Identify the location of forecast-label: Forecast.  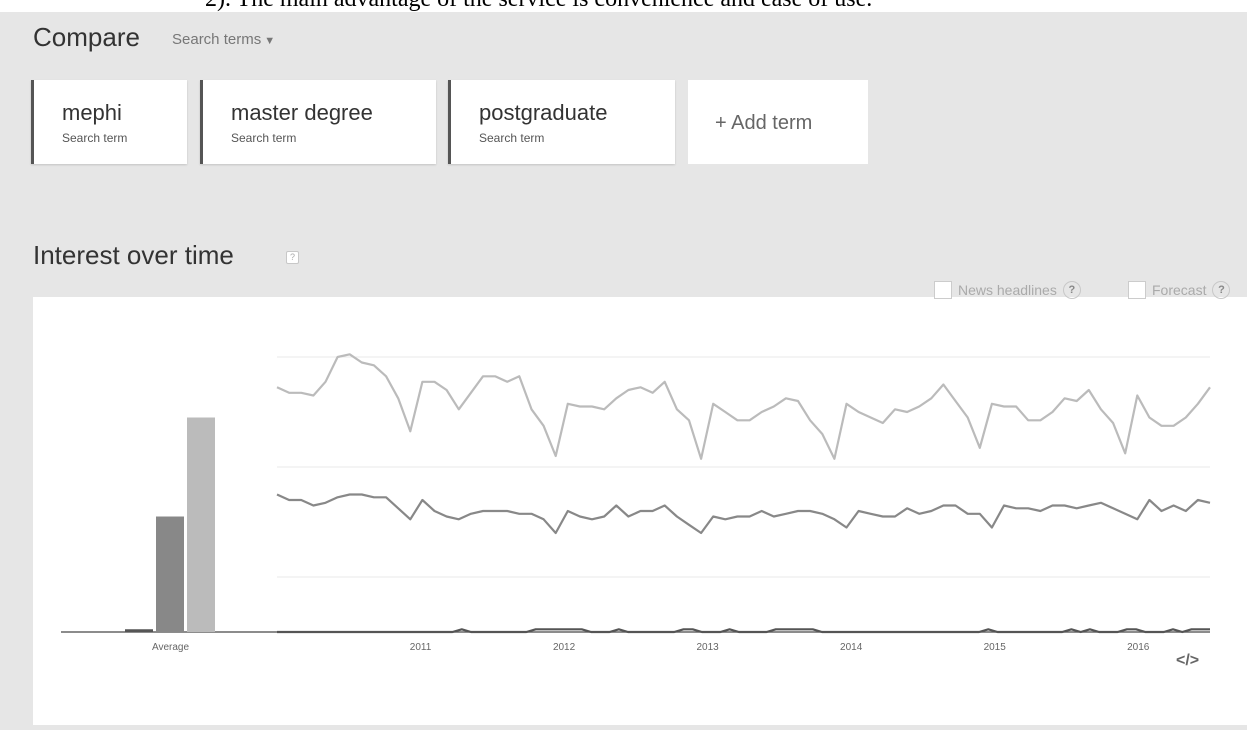
(1179, 290).